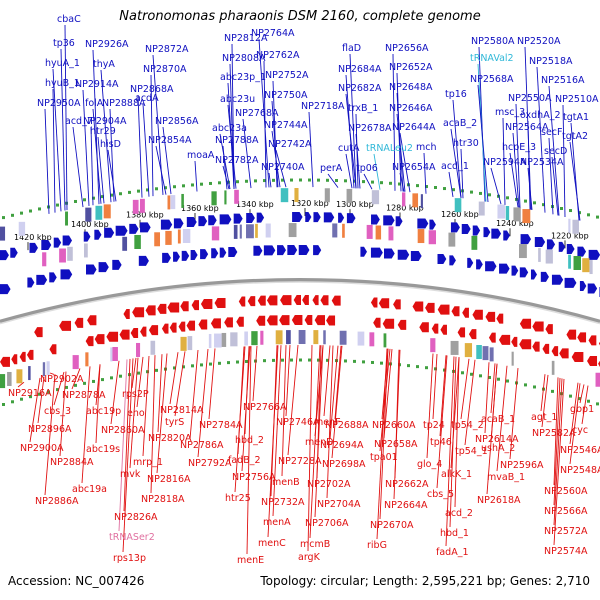  What do you see at coordinates (498, 419) in the screenshot?
I see `bottom-gene-label: acaB_1` at bounding box center [498, 419].